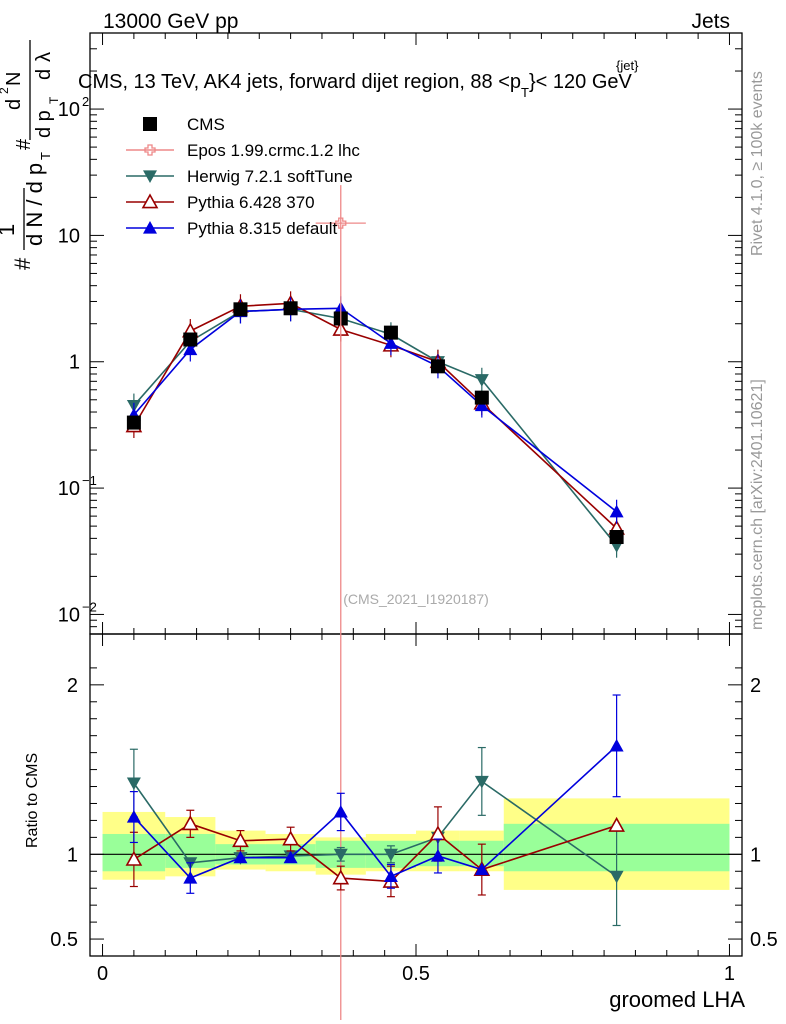 This screenshot has height=1024, width=786. I want to click on mcplots-label: mcplots.cern.ch [arXiv:2401.10621], so click(757, 504).